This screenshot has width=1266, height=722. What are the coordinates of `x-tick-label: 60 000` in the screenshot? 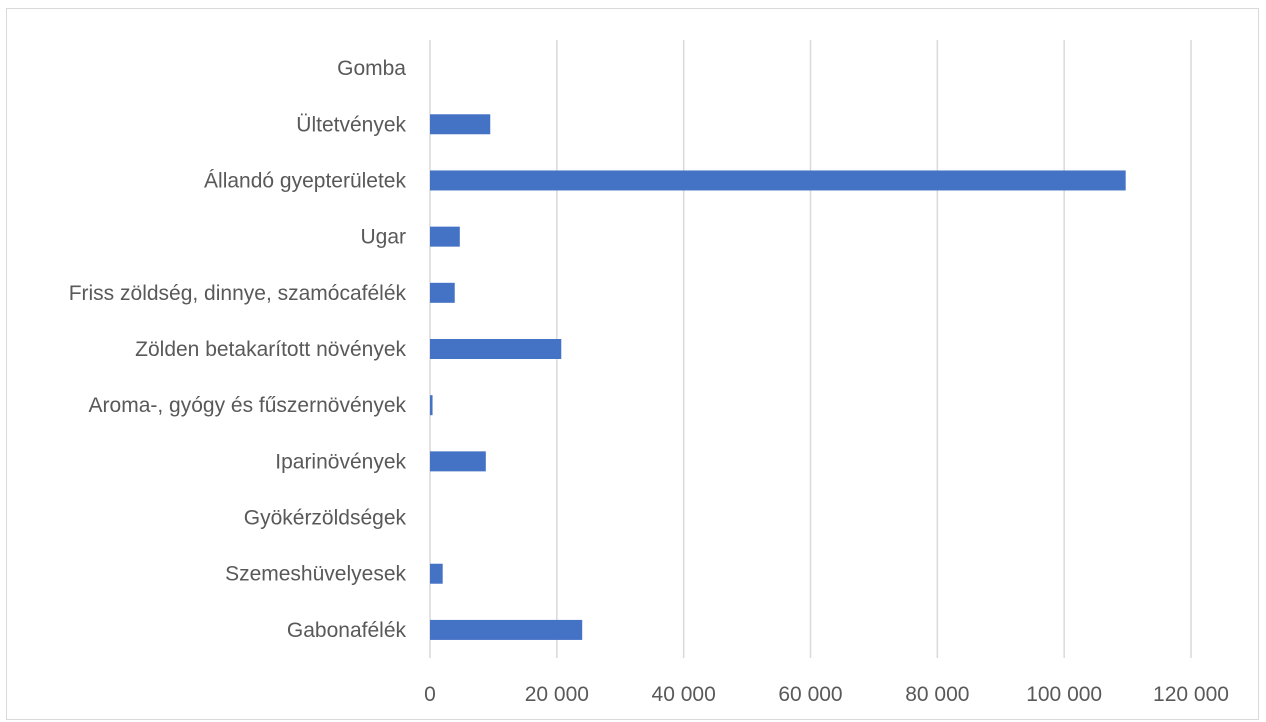 It's located at (810, 694).